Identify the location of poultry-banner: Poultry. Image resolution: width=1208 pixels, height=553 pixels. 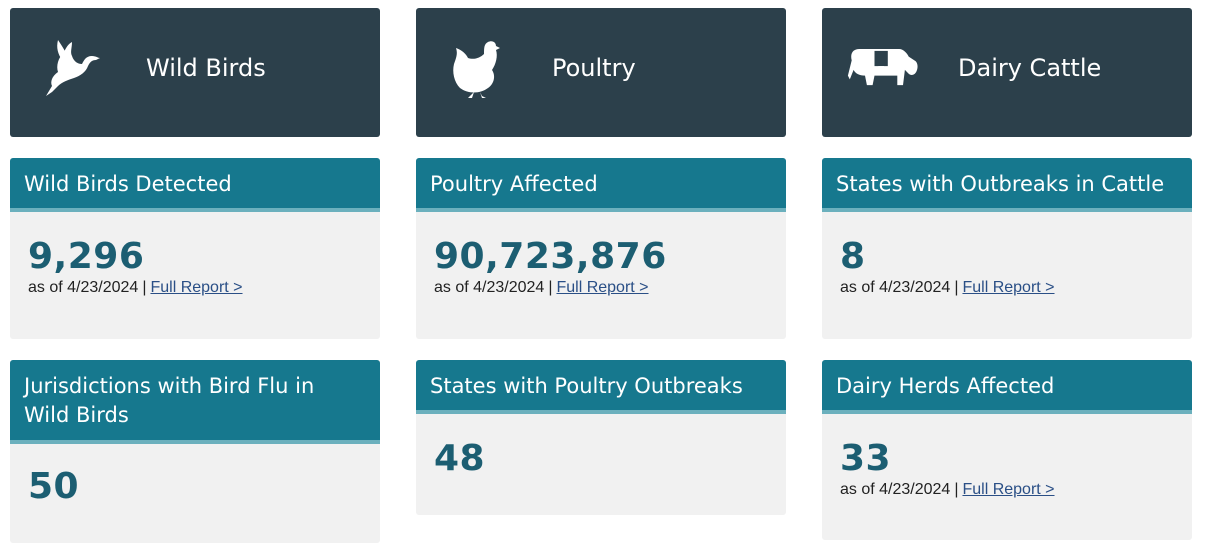
(601, 72).